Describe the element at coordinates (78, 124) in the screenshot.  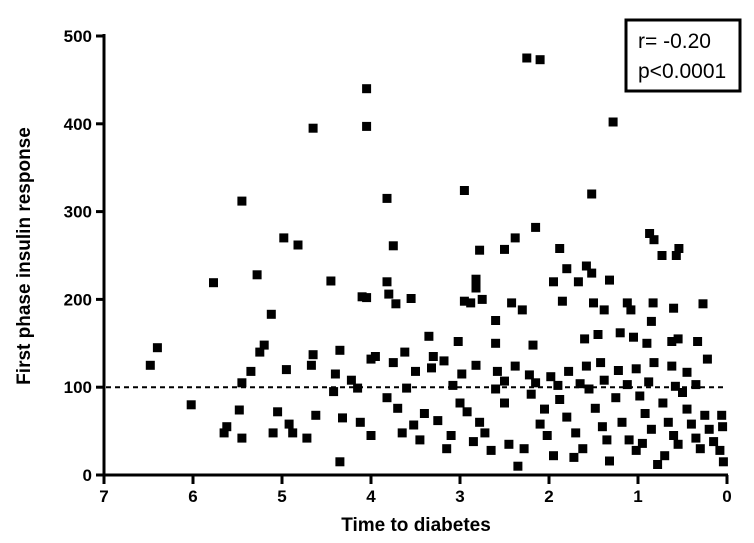
I see `y-tick-label-4: 400` at that location.